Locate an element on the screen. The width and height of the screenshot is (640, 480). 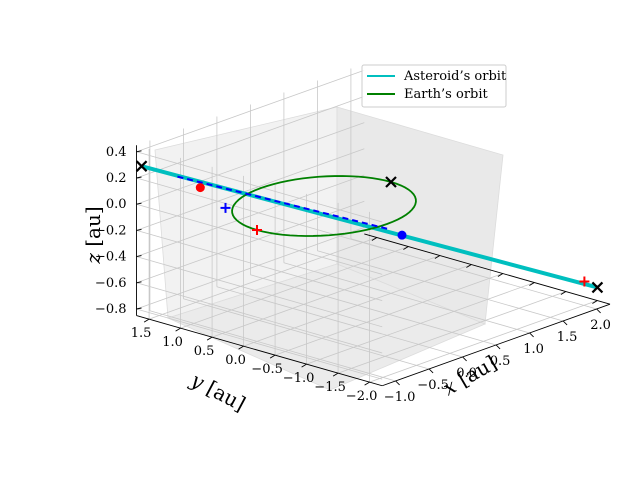
x-tick-label: −1.0 is located at coordinates (400, 397).